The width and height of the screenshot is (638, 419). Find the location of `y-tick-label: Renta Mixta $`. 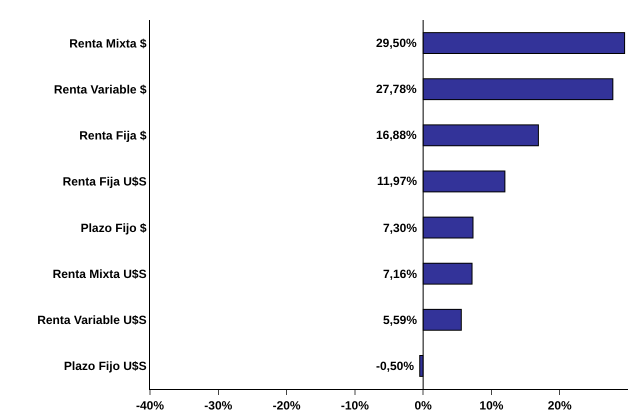

y-tick-label: Renta Mixta $ is located at coordinates (108, 43).